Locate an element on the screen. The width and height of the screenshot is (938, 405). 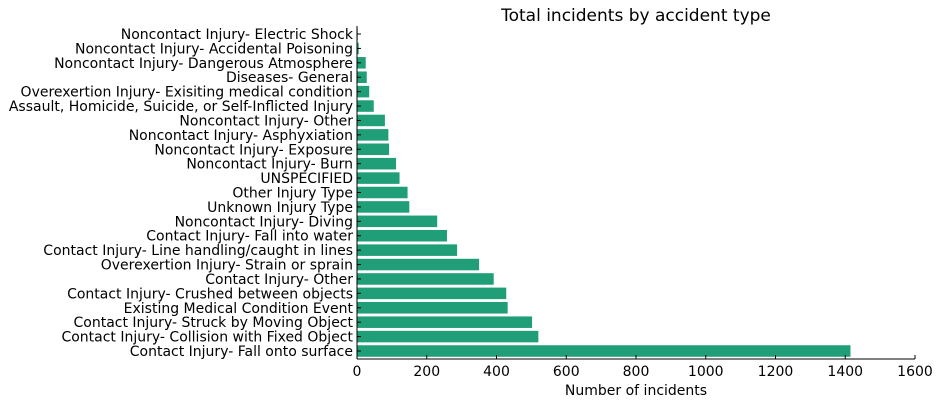
category-label: Other Injury Type is located at coordinates (292, 194).